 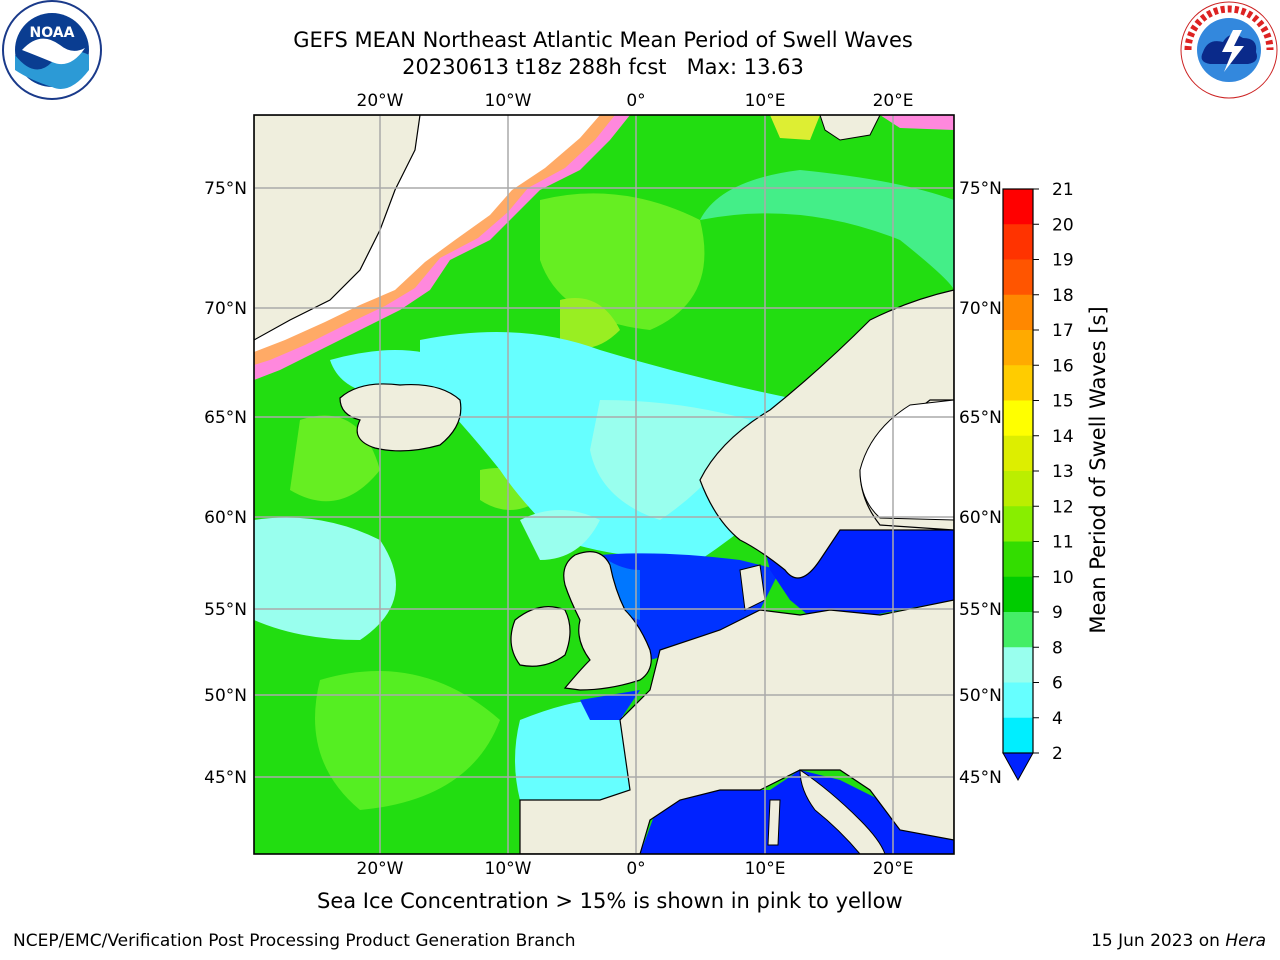 What do you see at coordinates (52, 33) in the screenshot?
I see `noaa-logo-text: NOAA` at bounding box center [52, 33].